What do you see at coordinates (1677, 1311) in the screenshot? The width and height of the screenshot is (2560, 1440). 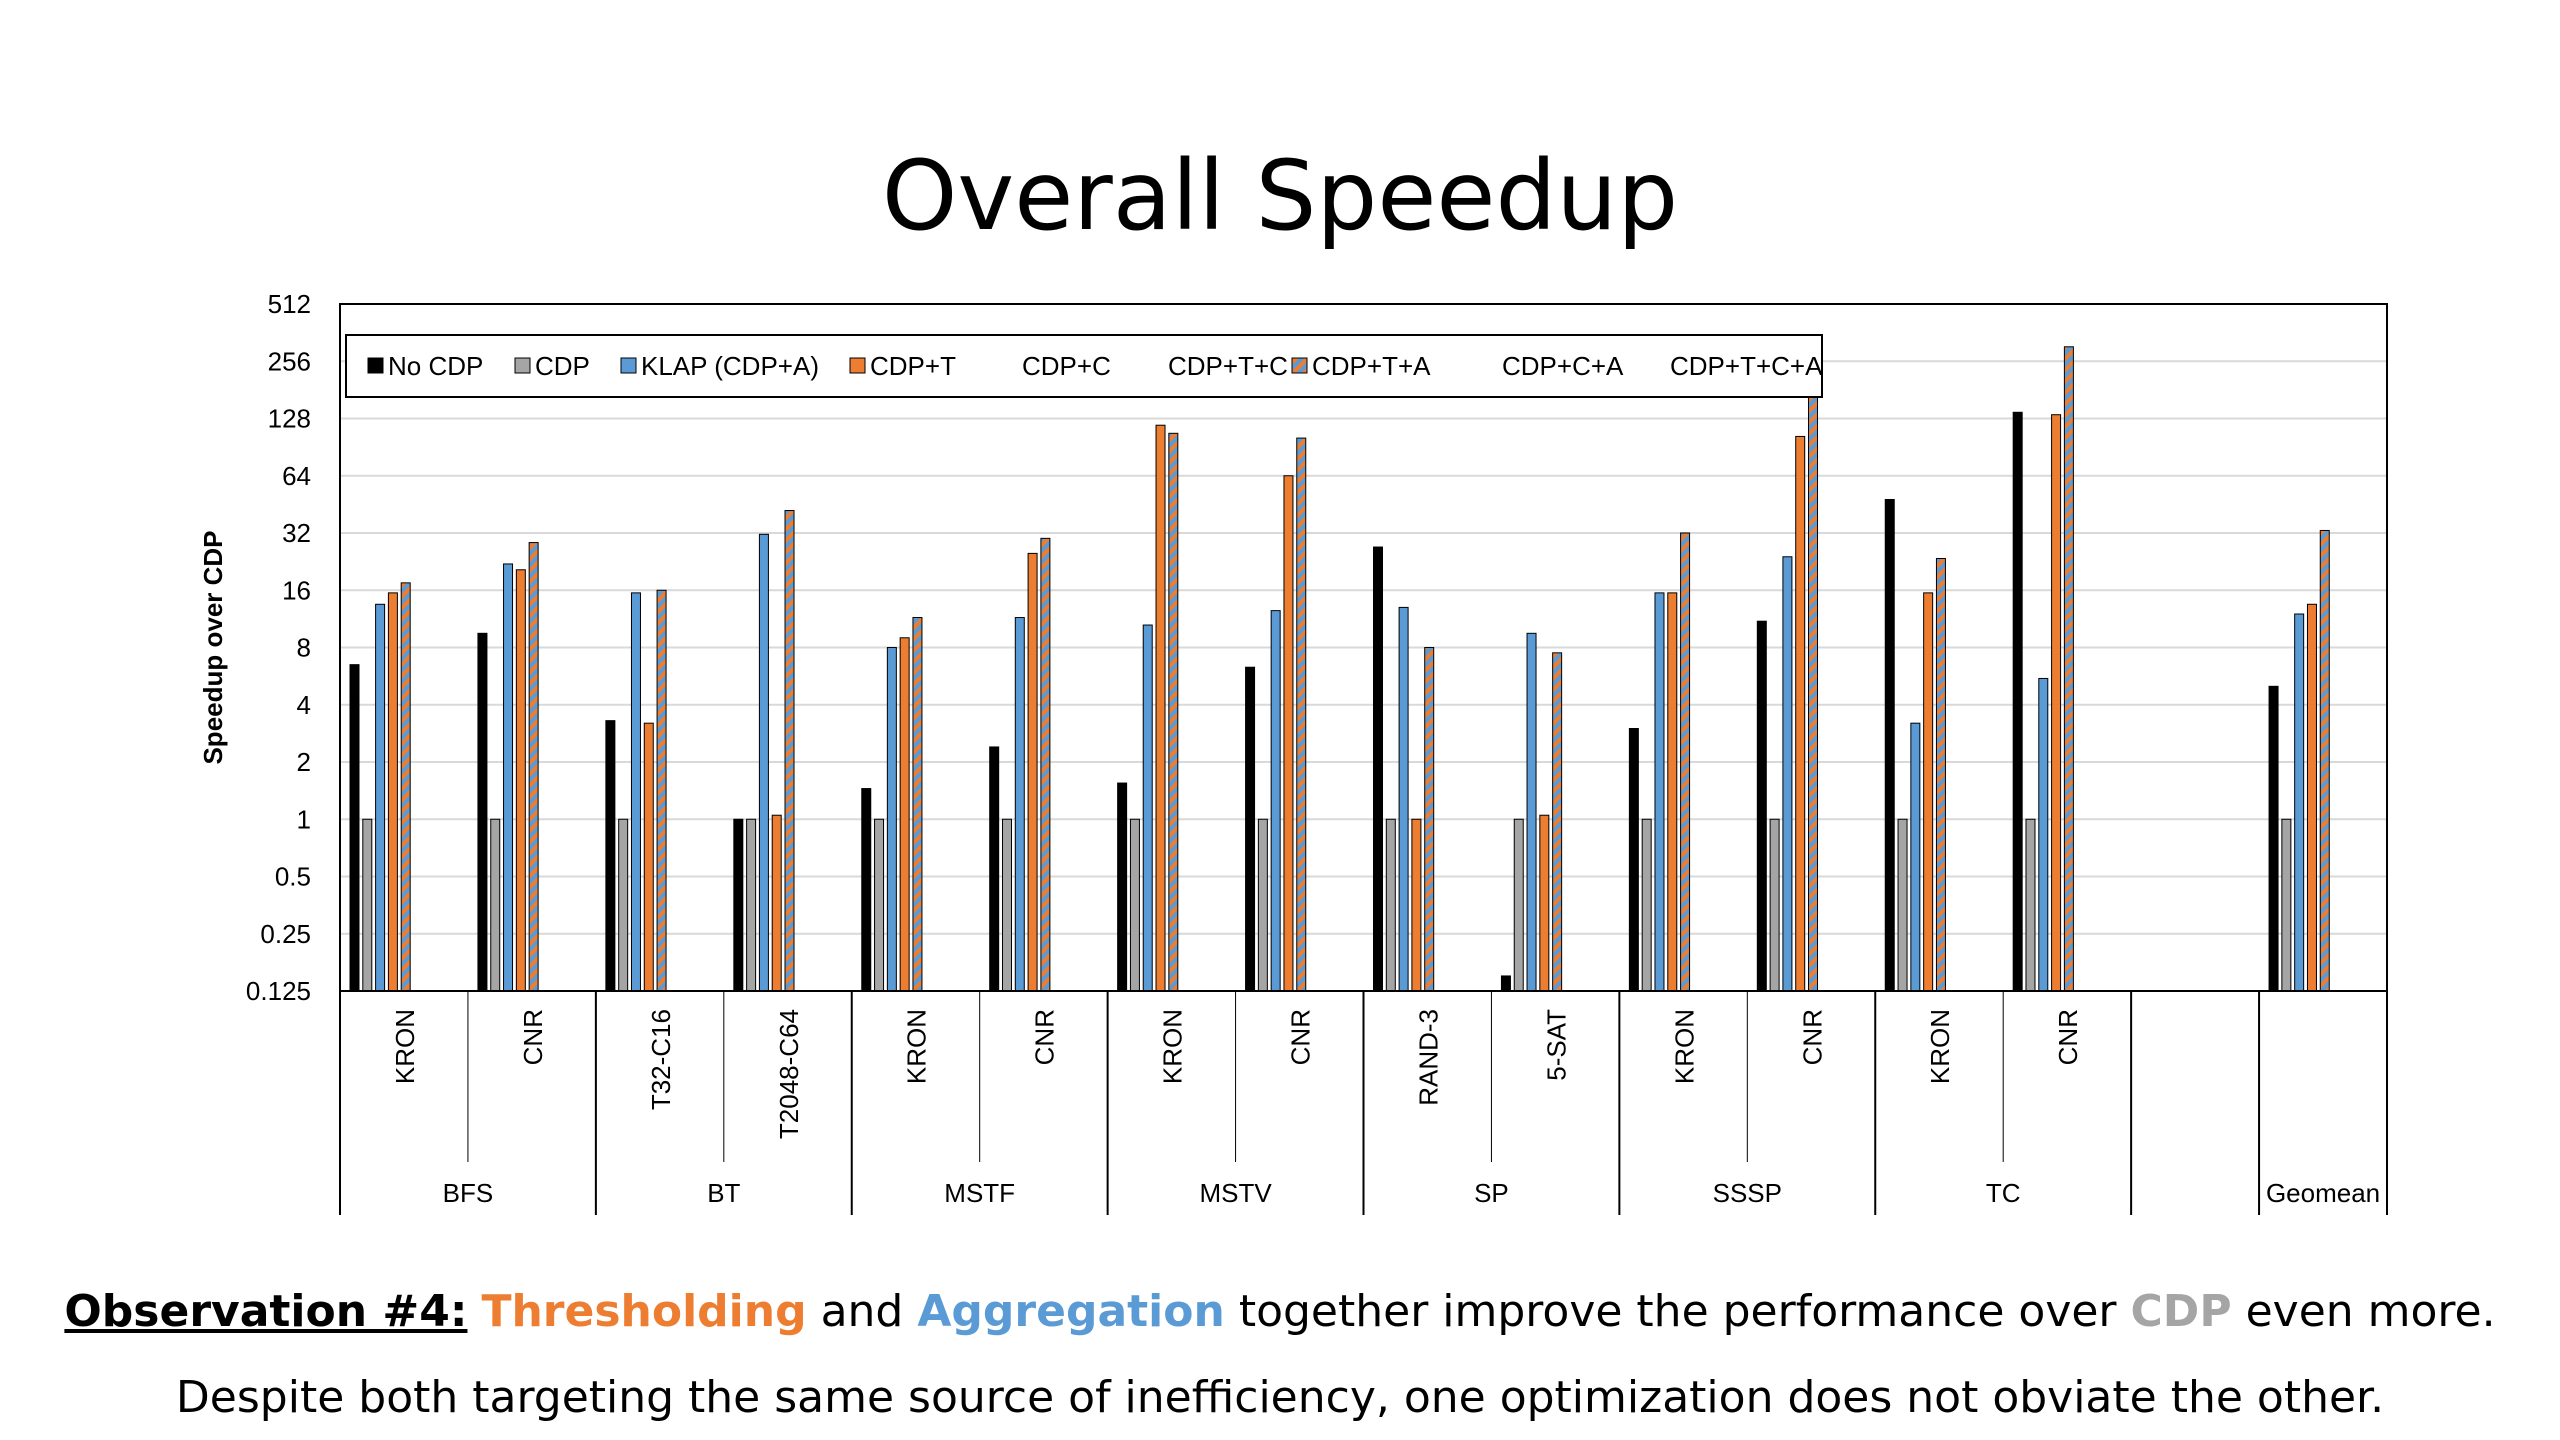 I see `observation-text-middle: together improve the performance over` at bounding box center [1677, 1311].